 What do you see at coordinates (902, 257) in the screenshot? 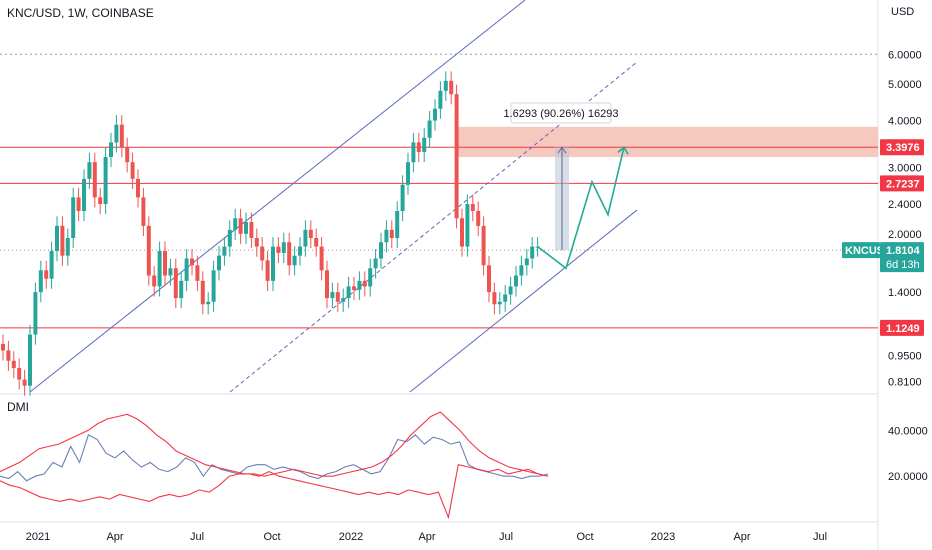
I see `last-price-tag` at bounding box center [902, 257].